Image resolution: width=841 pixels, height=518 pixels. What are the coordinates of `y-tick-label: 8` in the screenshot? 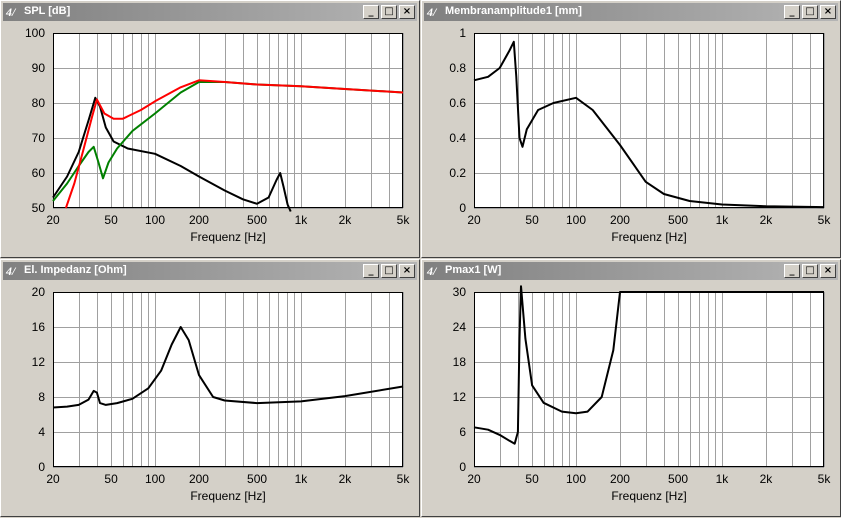 It's located at (41, 397).